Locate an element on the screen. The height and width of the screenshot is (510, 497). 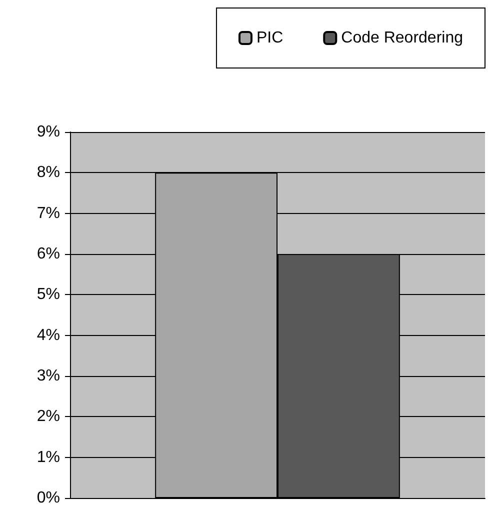
y-tick-label: 2% is located at coordinates (48, 417).